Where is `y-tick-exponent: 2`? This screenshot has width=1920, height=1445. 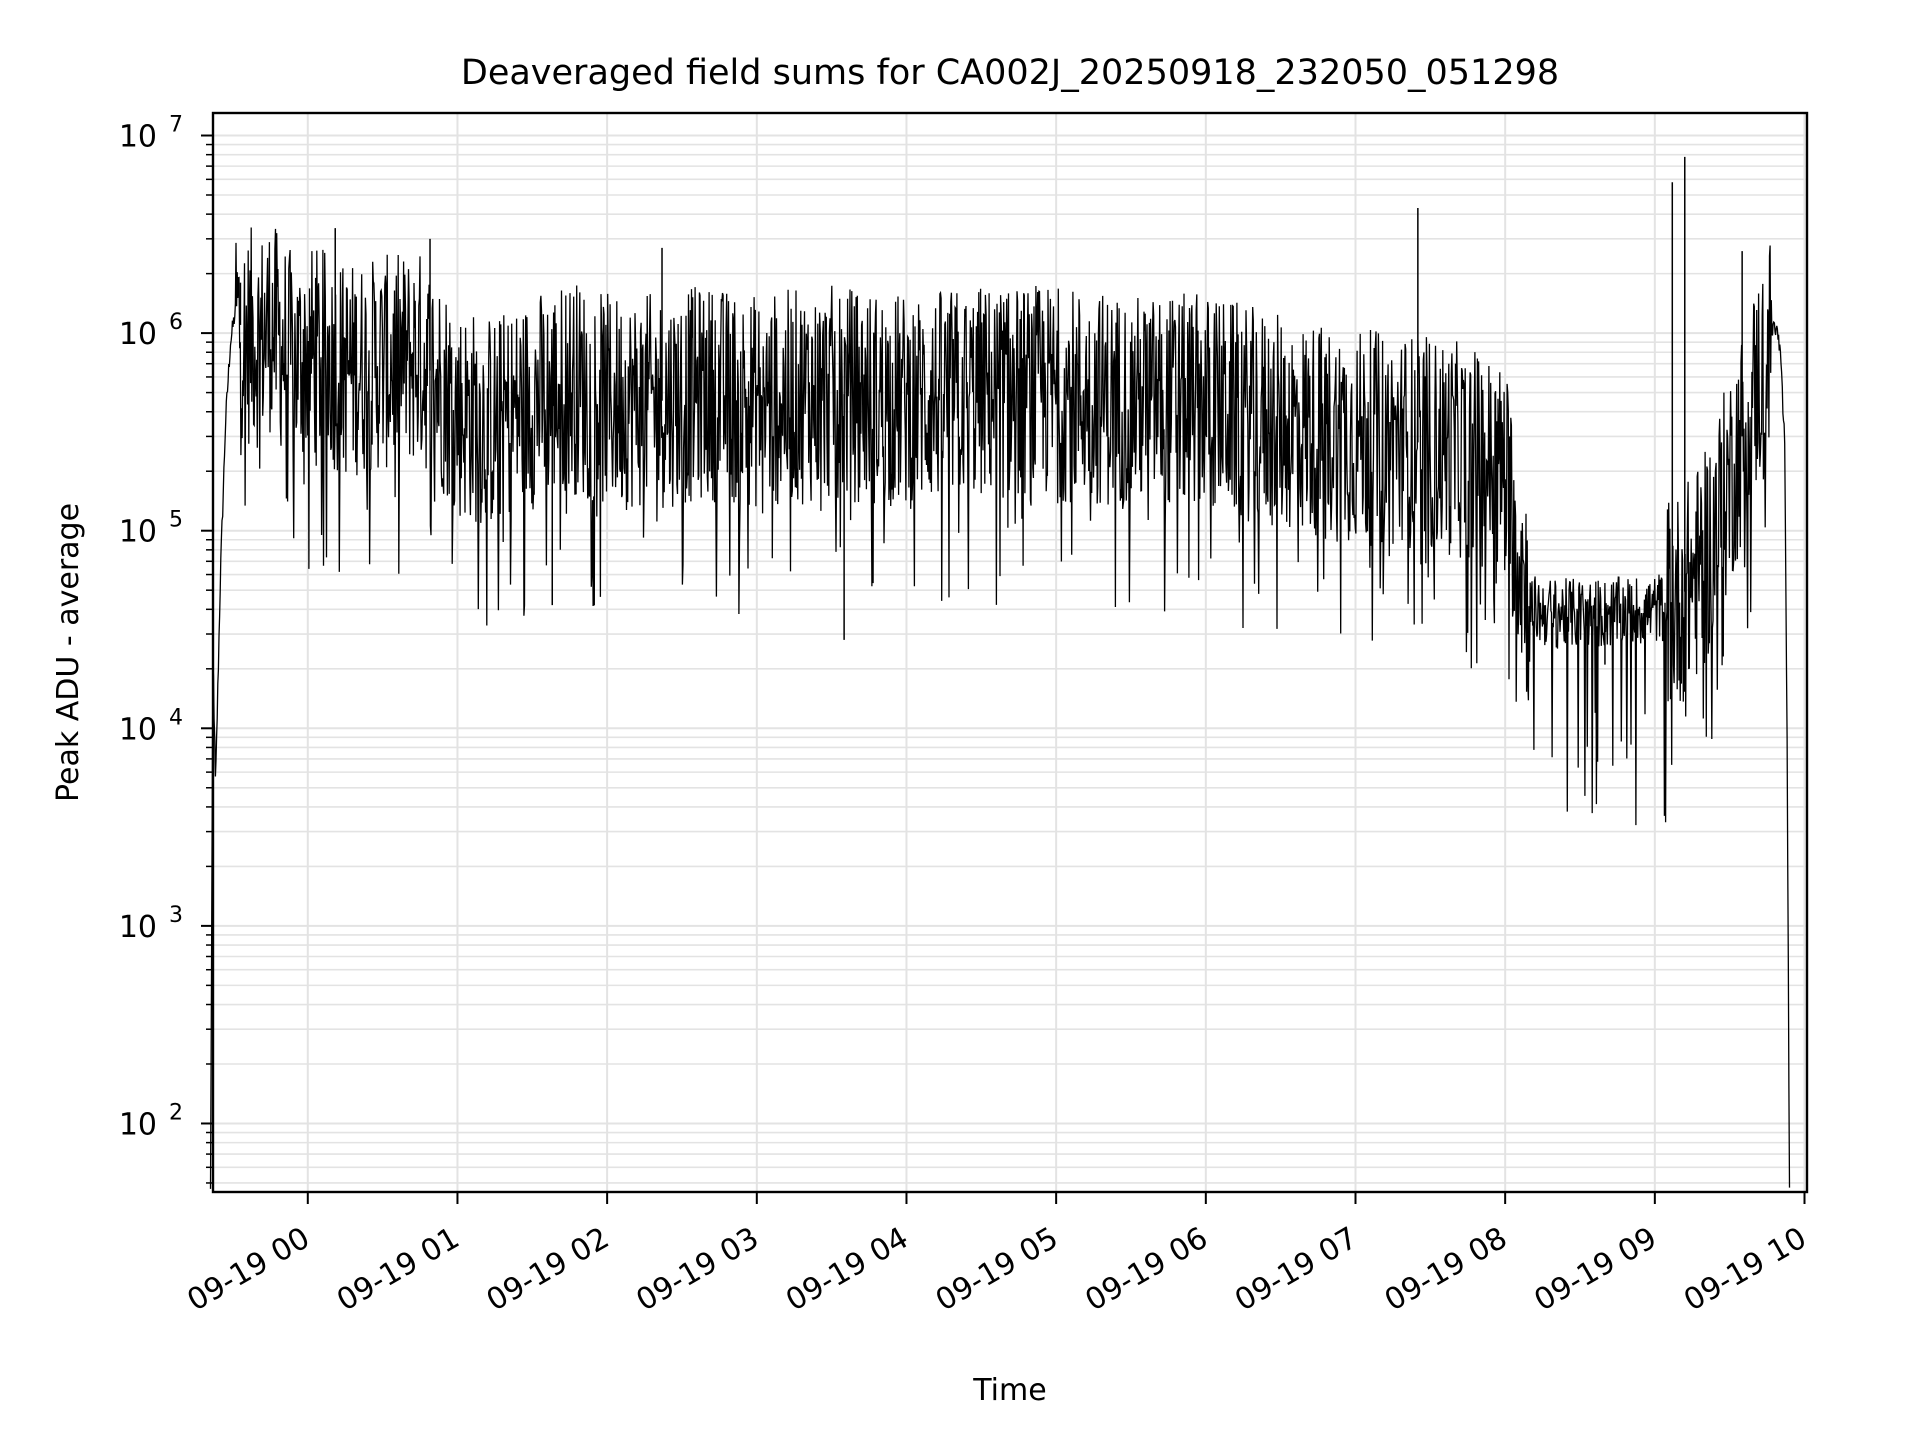
y-tick-exponent: 2 is located at coordinates (176, 1112).